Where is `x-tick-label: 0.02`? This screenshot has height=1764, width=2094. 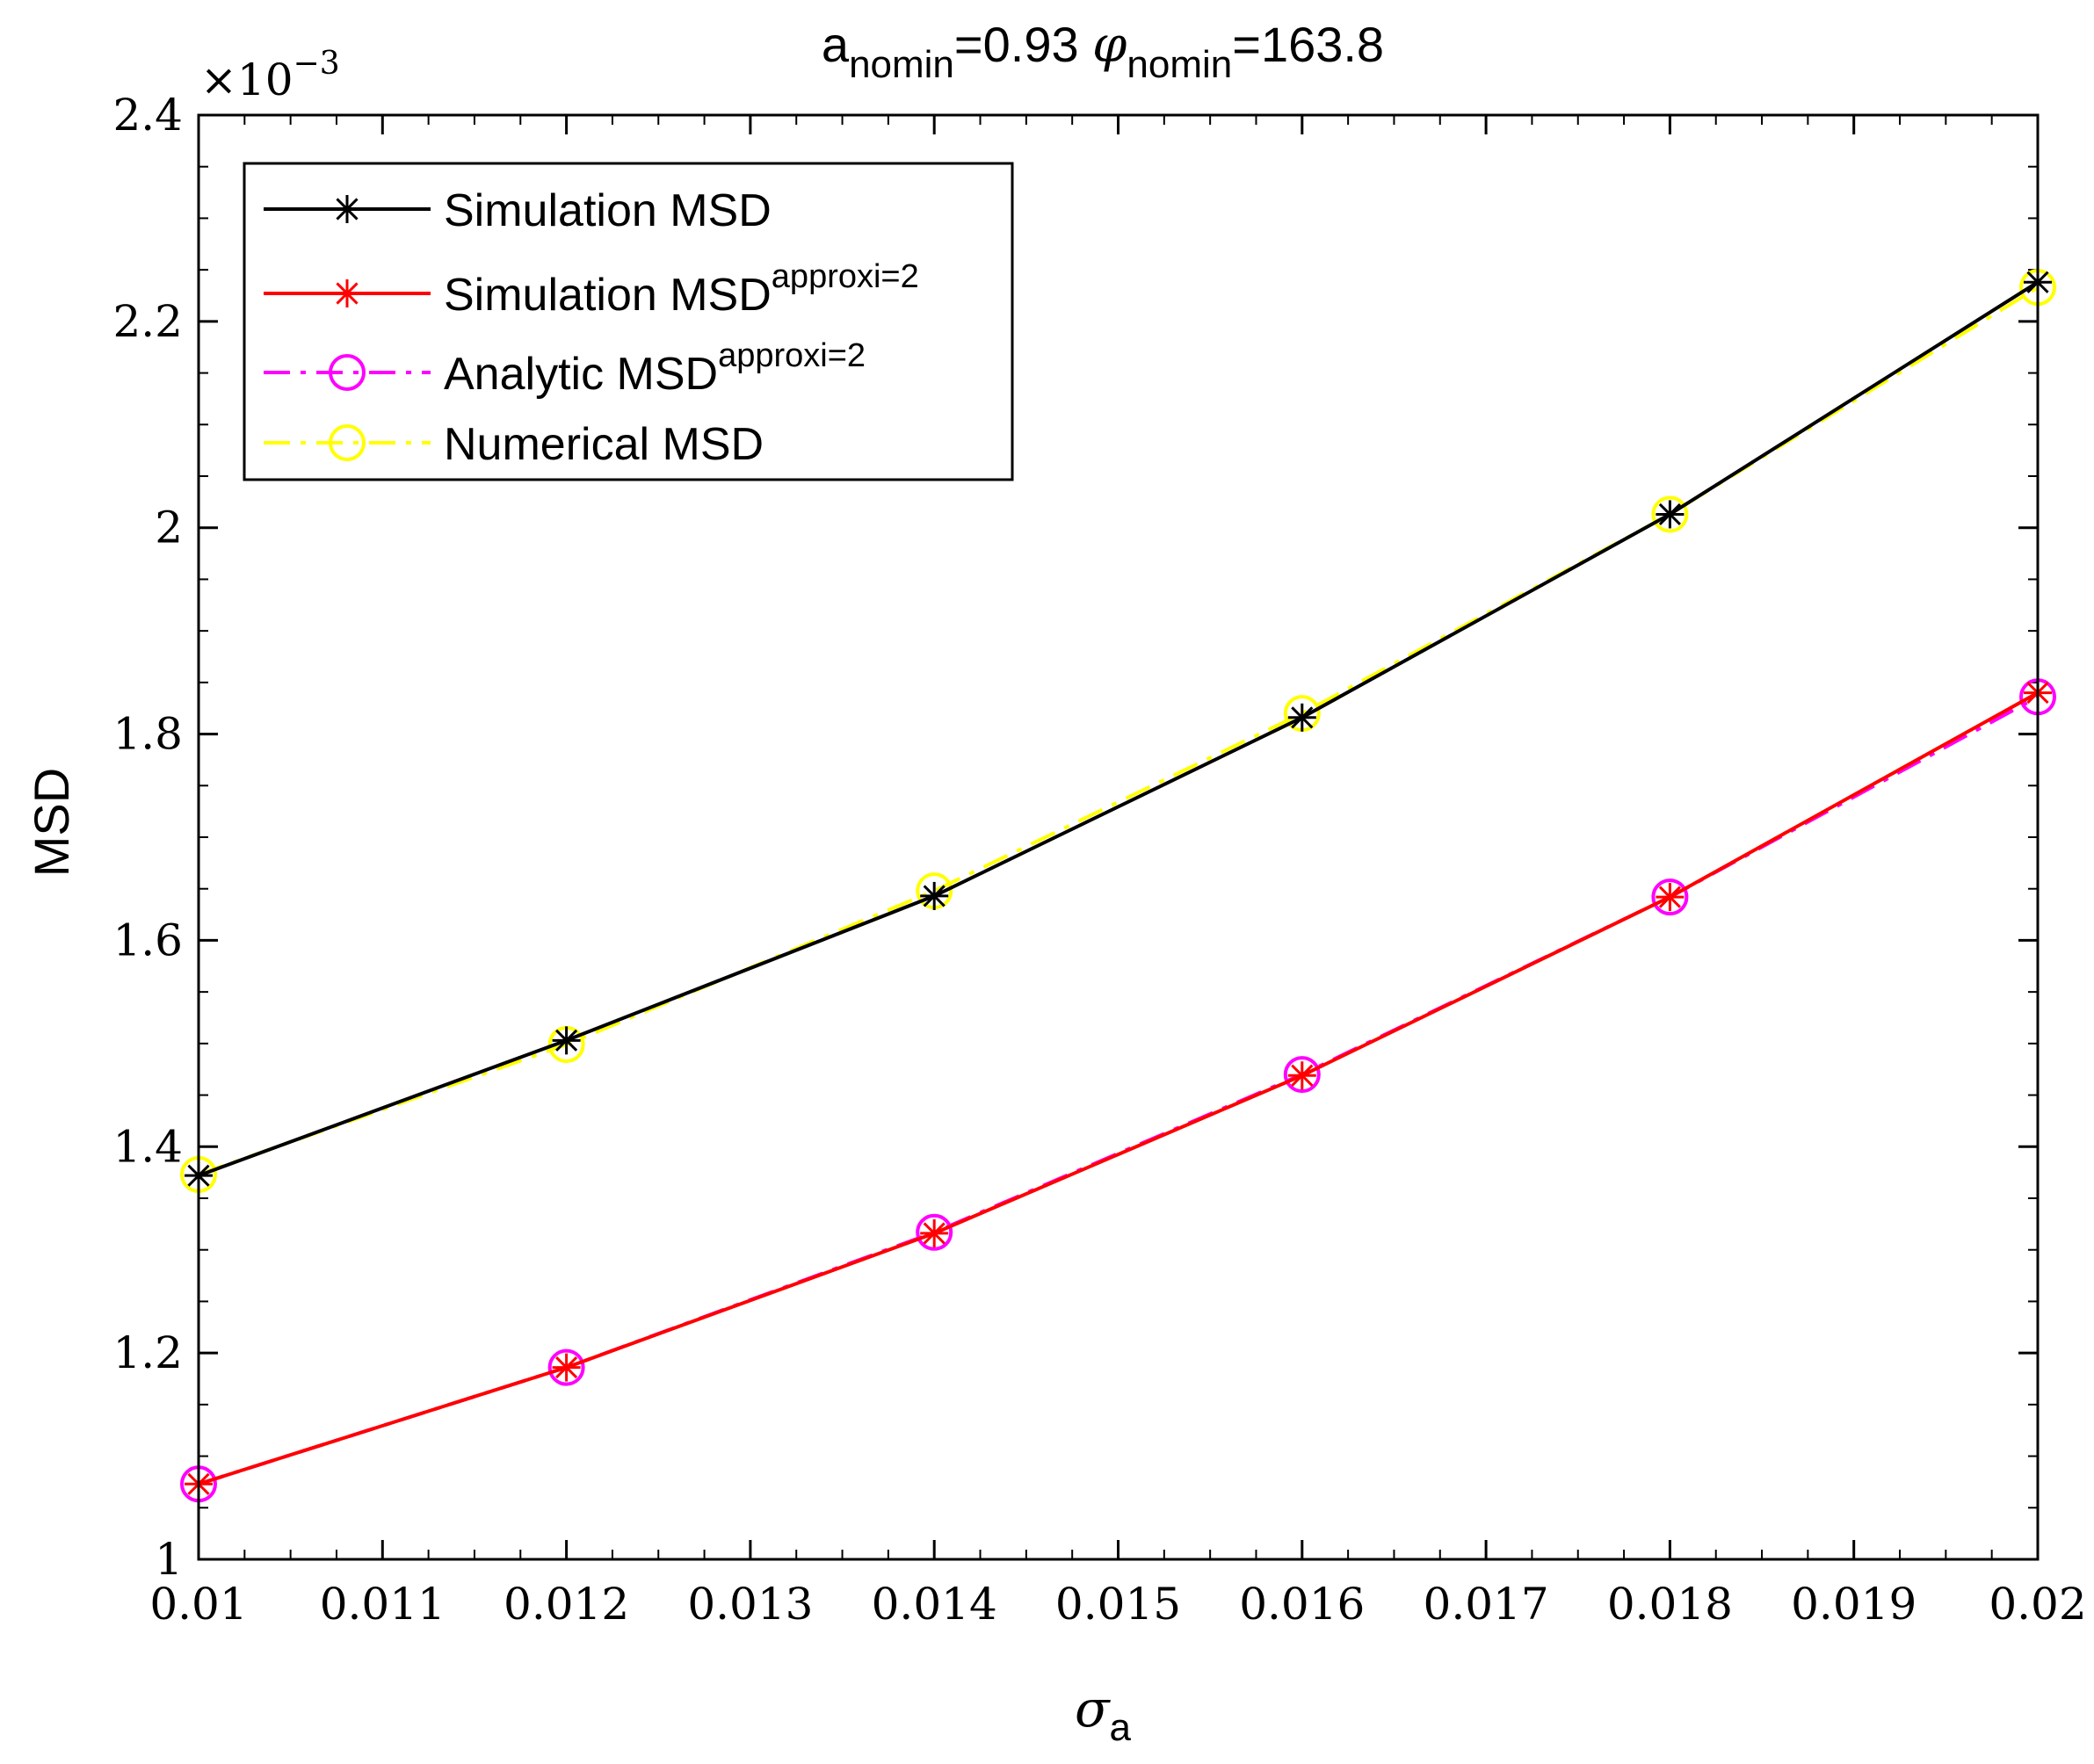
x-tick-label: 0.02 is located at coordinates (2037, 1604).